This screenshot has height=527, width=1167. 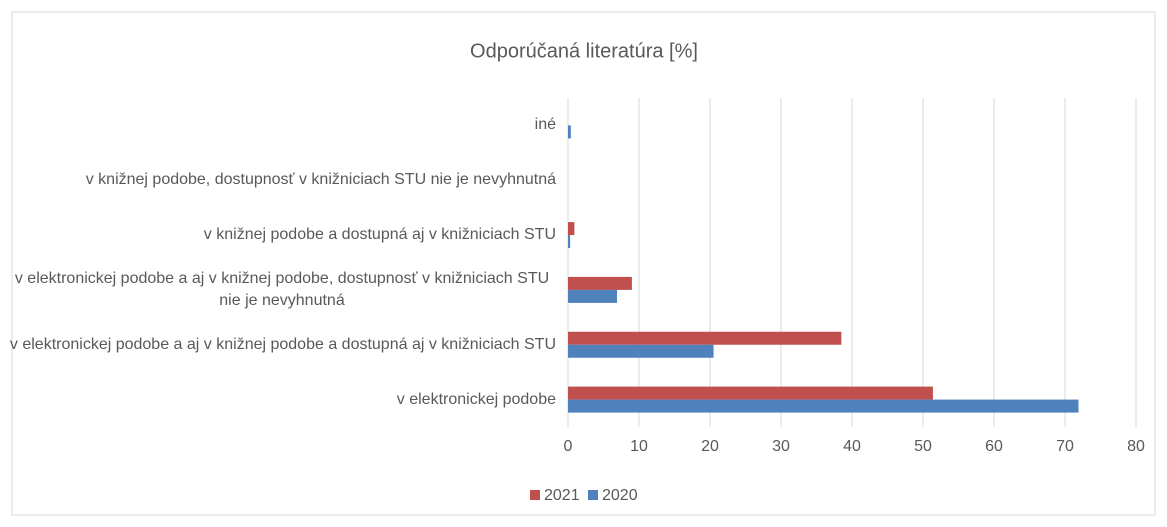 What do you see at coordinates (1136, 446) in the screenshot?
I see `x-tick-label: 80` at bounding box center [1136, 446].